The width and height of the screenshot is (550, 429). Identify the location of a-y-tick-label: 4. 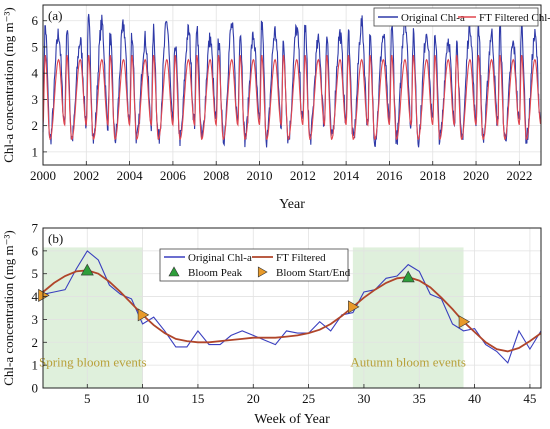
(35, 73).